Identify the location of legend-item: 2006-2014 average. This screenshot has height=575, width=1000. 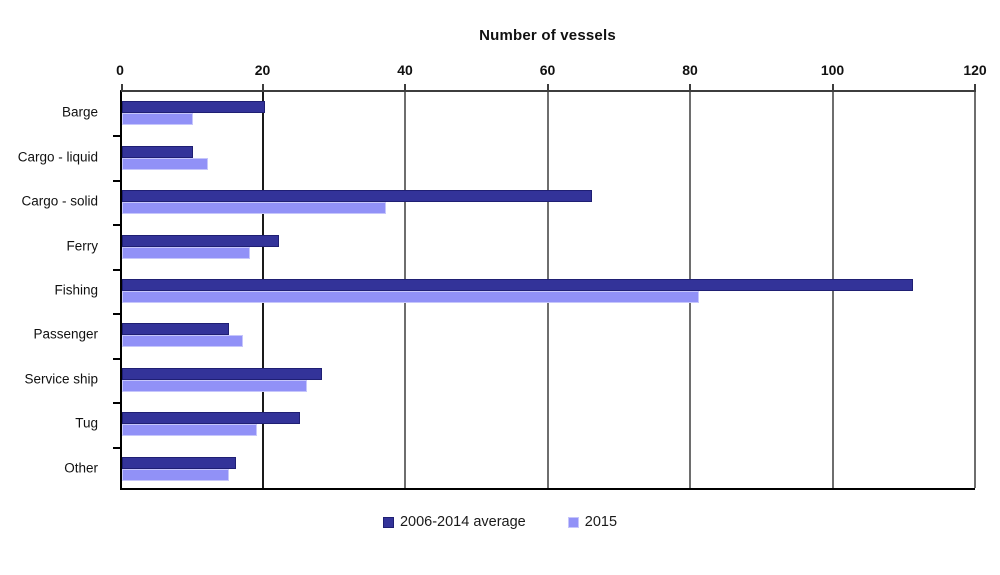
(454, 522).